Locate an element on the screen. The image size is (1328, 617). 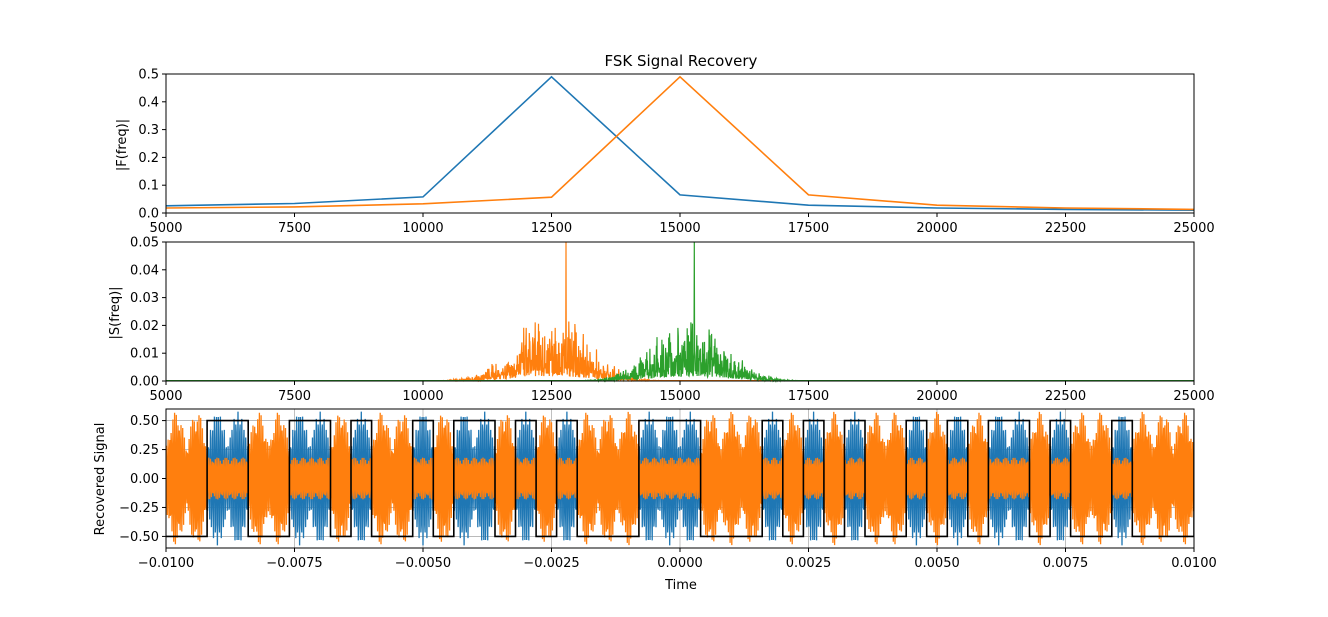
y-tick-label: 0.02 is located at coordinates (144, 326).